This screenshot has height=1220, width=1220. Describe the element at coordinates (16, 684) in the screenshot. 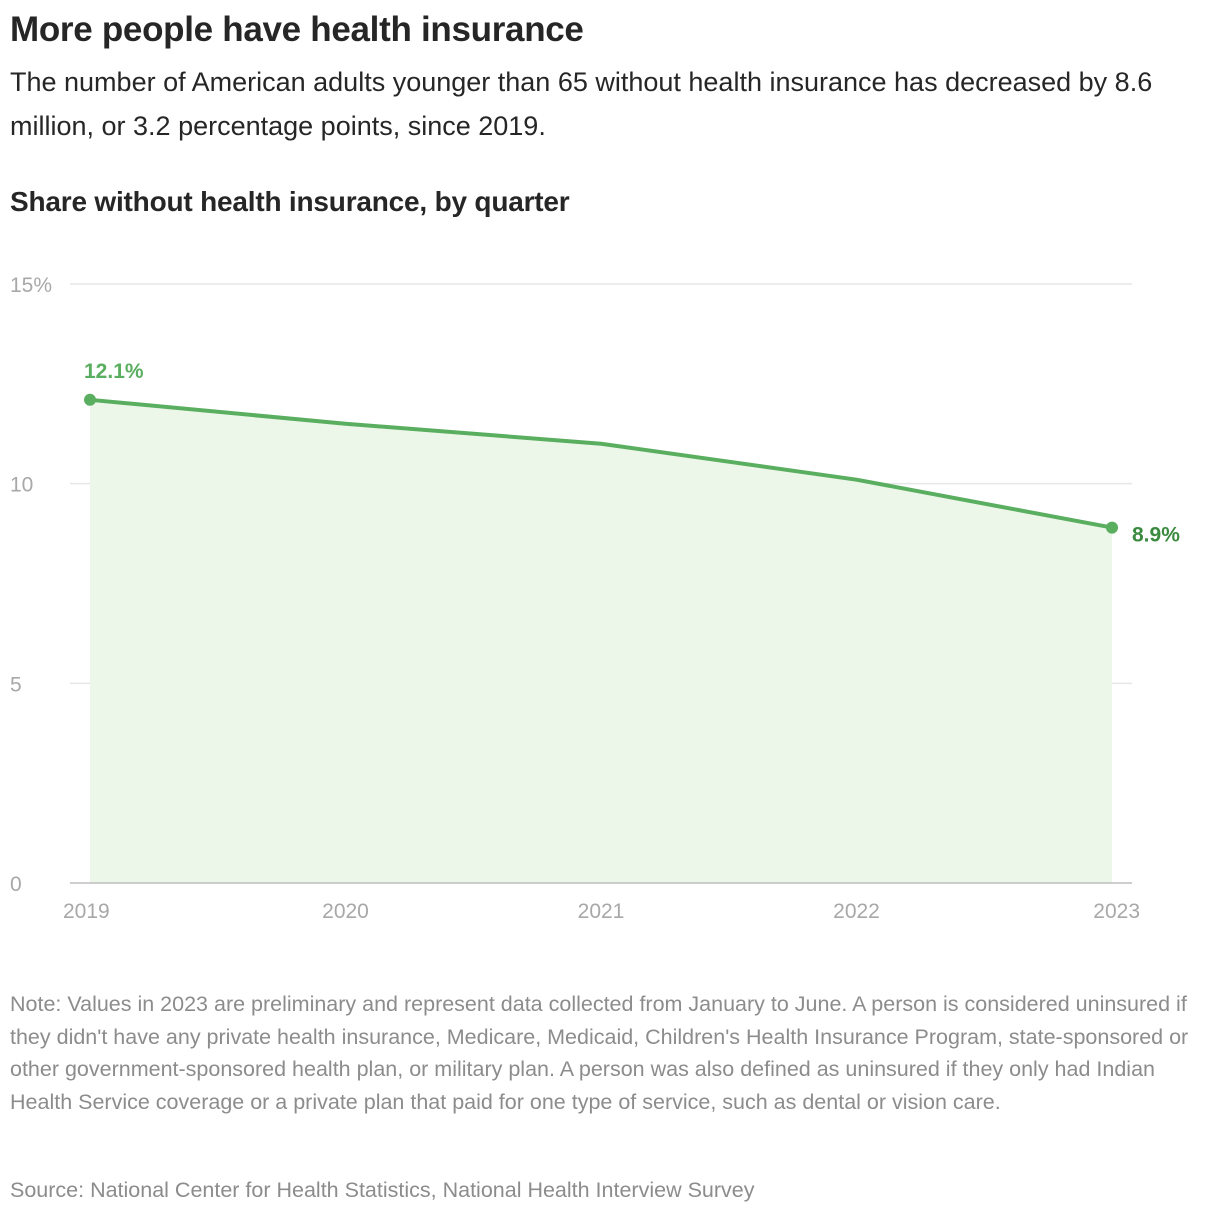

I see `y-tick-label: 5` at that location.